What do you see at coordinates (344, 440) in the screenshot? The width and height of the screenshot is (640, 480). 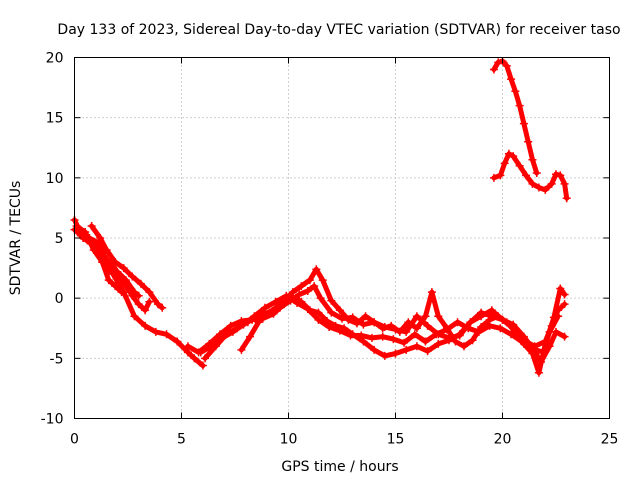 I see `x-tick-labels: 0 5 10 15 20 25` at bounding box center [344, 440].